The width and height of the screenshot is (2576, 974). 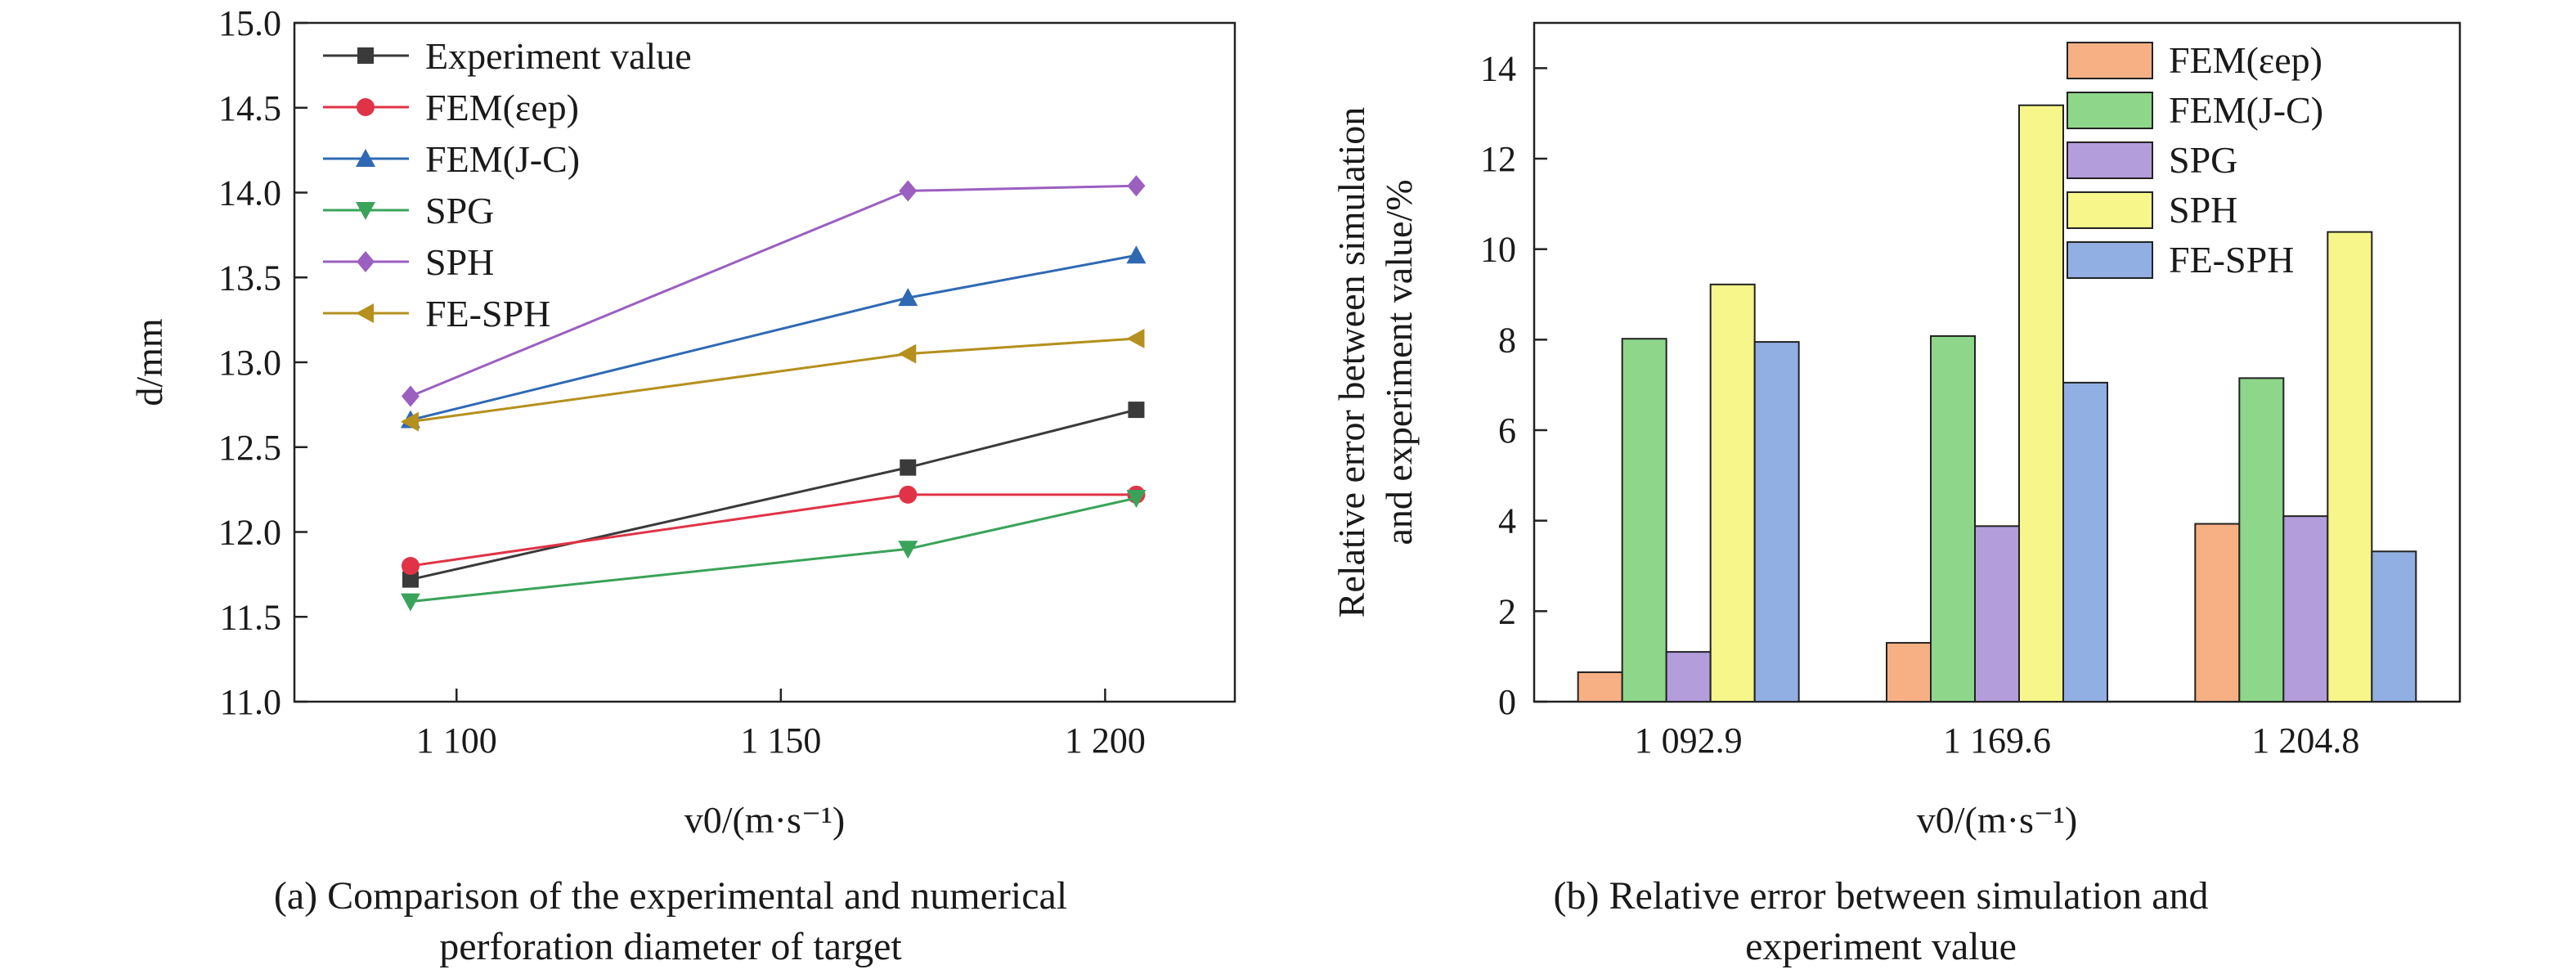 I want to click on y-tick-label: 14.5, so click(x=250, y=108).